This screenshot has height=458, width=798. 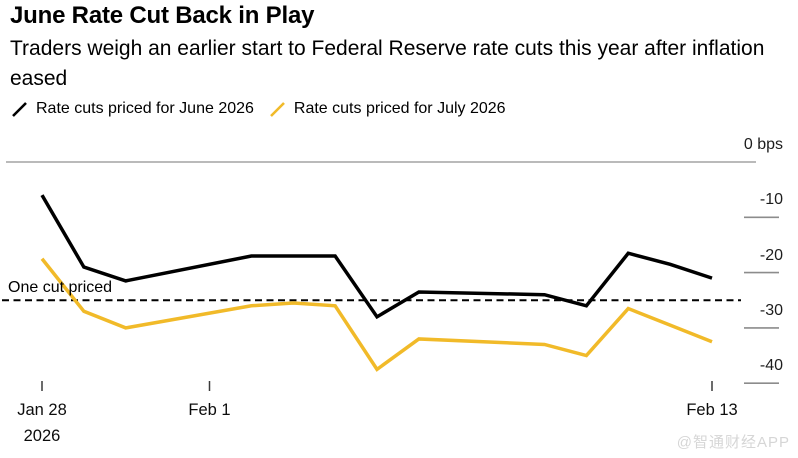 I want to click on x-axis-tick-label-line1: Feb 13, so click(x=712, y=410).